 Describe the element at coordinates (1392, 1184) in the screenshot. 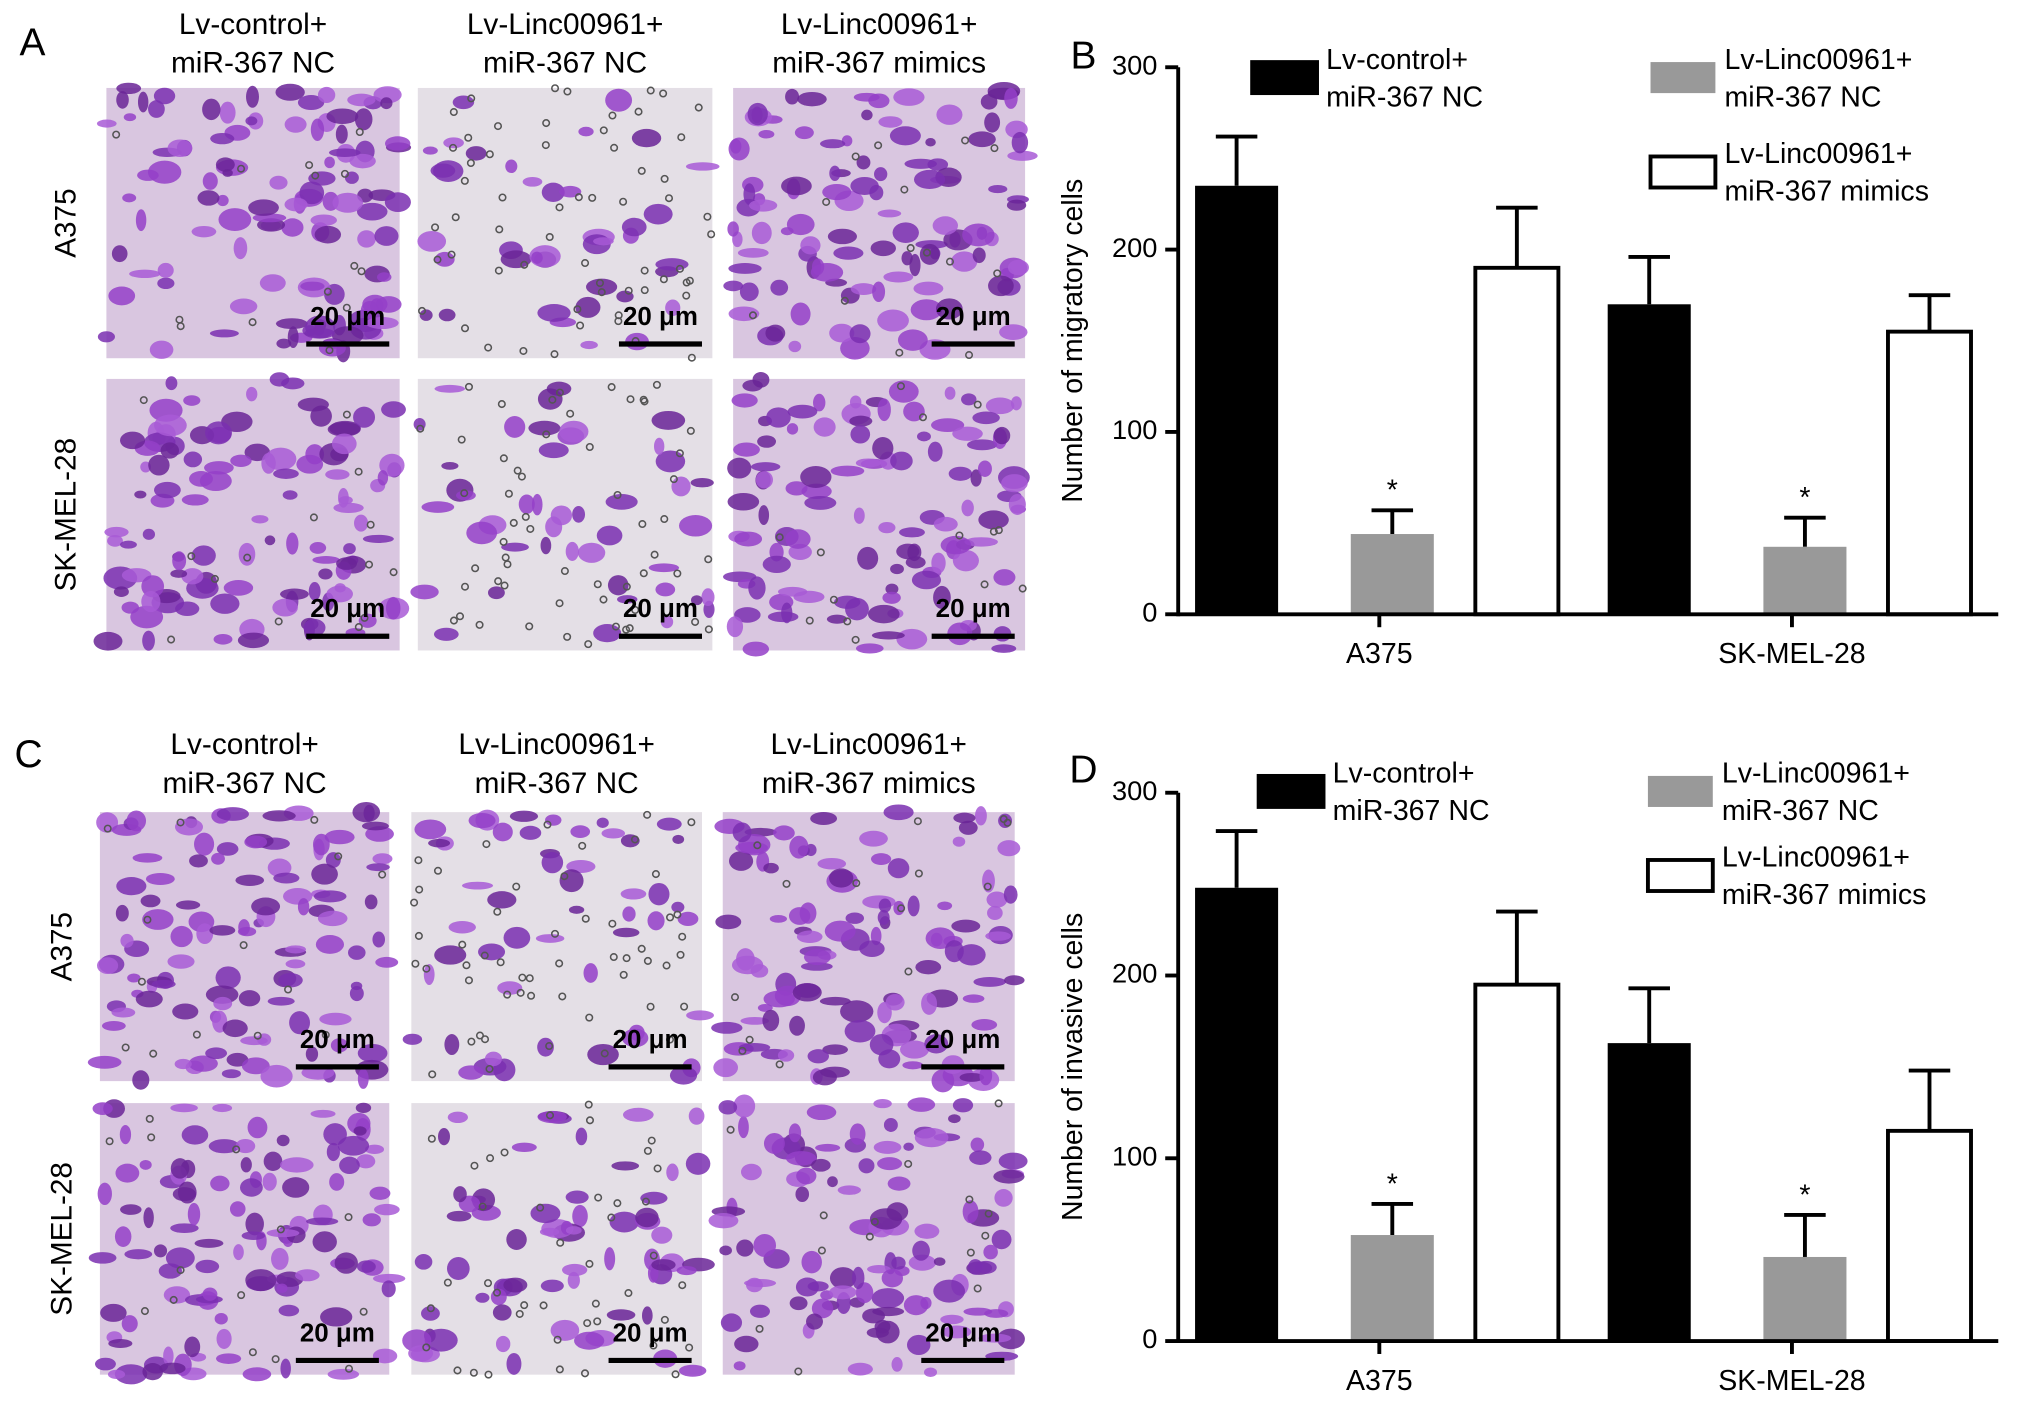

I see `significance-marker: *` at that location.